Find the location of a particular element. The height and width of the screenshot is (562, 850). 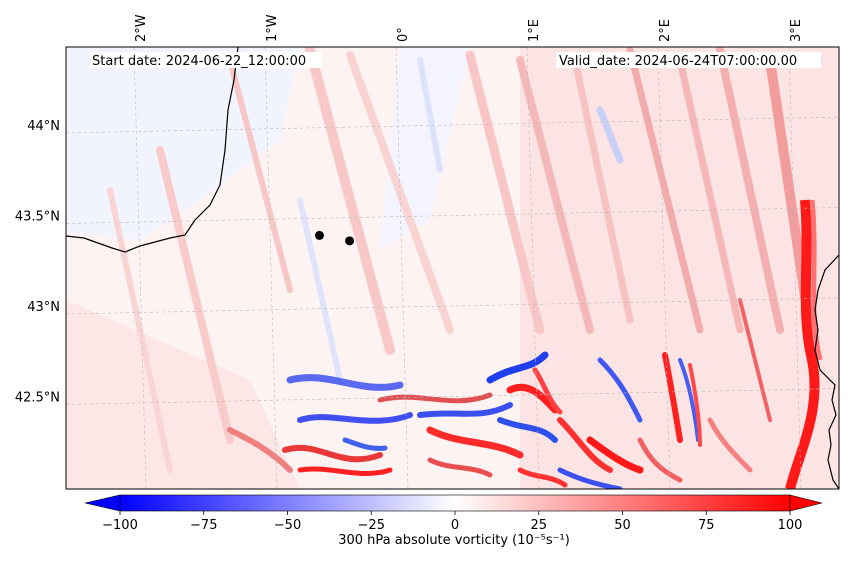

colorbar-ramp is located at coordinates (455, 503).